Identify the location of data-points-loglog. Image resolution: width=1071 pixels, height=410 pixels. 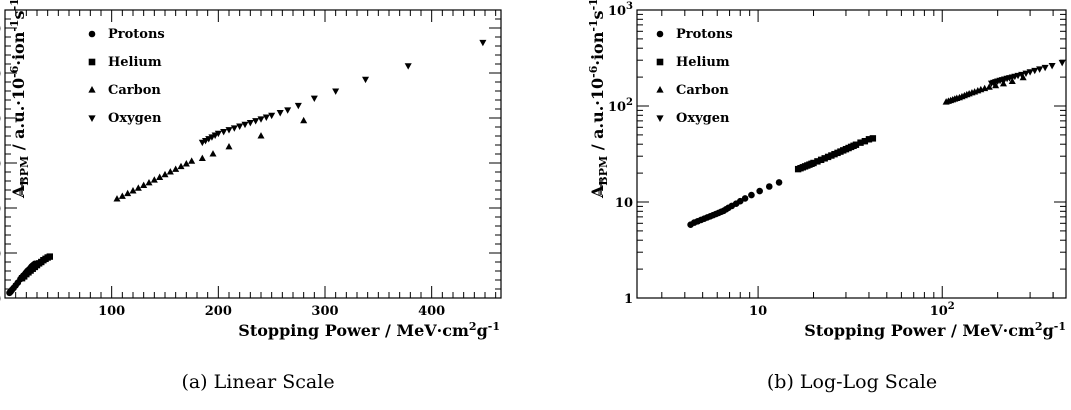
(876, 144).